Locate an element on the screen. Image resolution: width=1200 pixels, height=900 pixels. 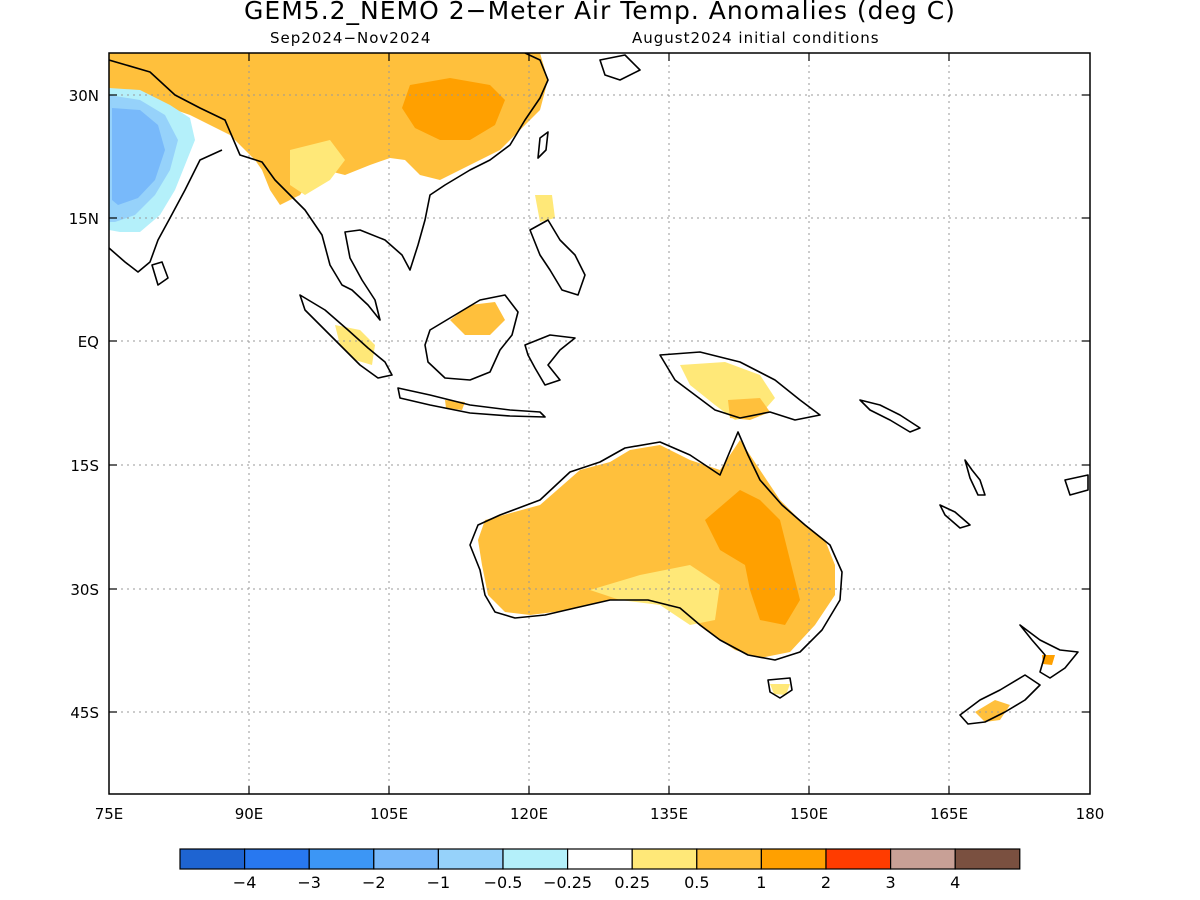
sri-lanka is located at coordinates (160, 273).